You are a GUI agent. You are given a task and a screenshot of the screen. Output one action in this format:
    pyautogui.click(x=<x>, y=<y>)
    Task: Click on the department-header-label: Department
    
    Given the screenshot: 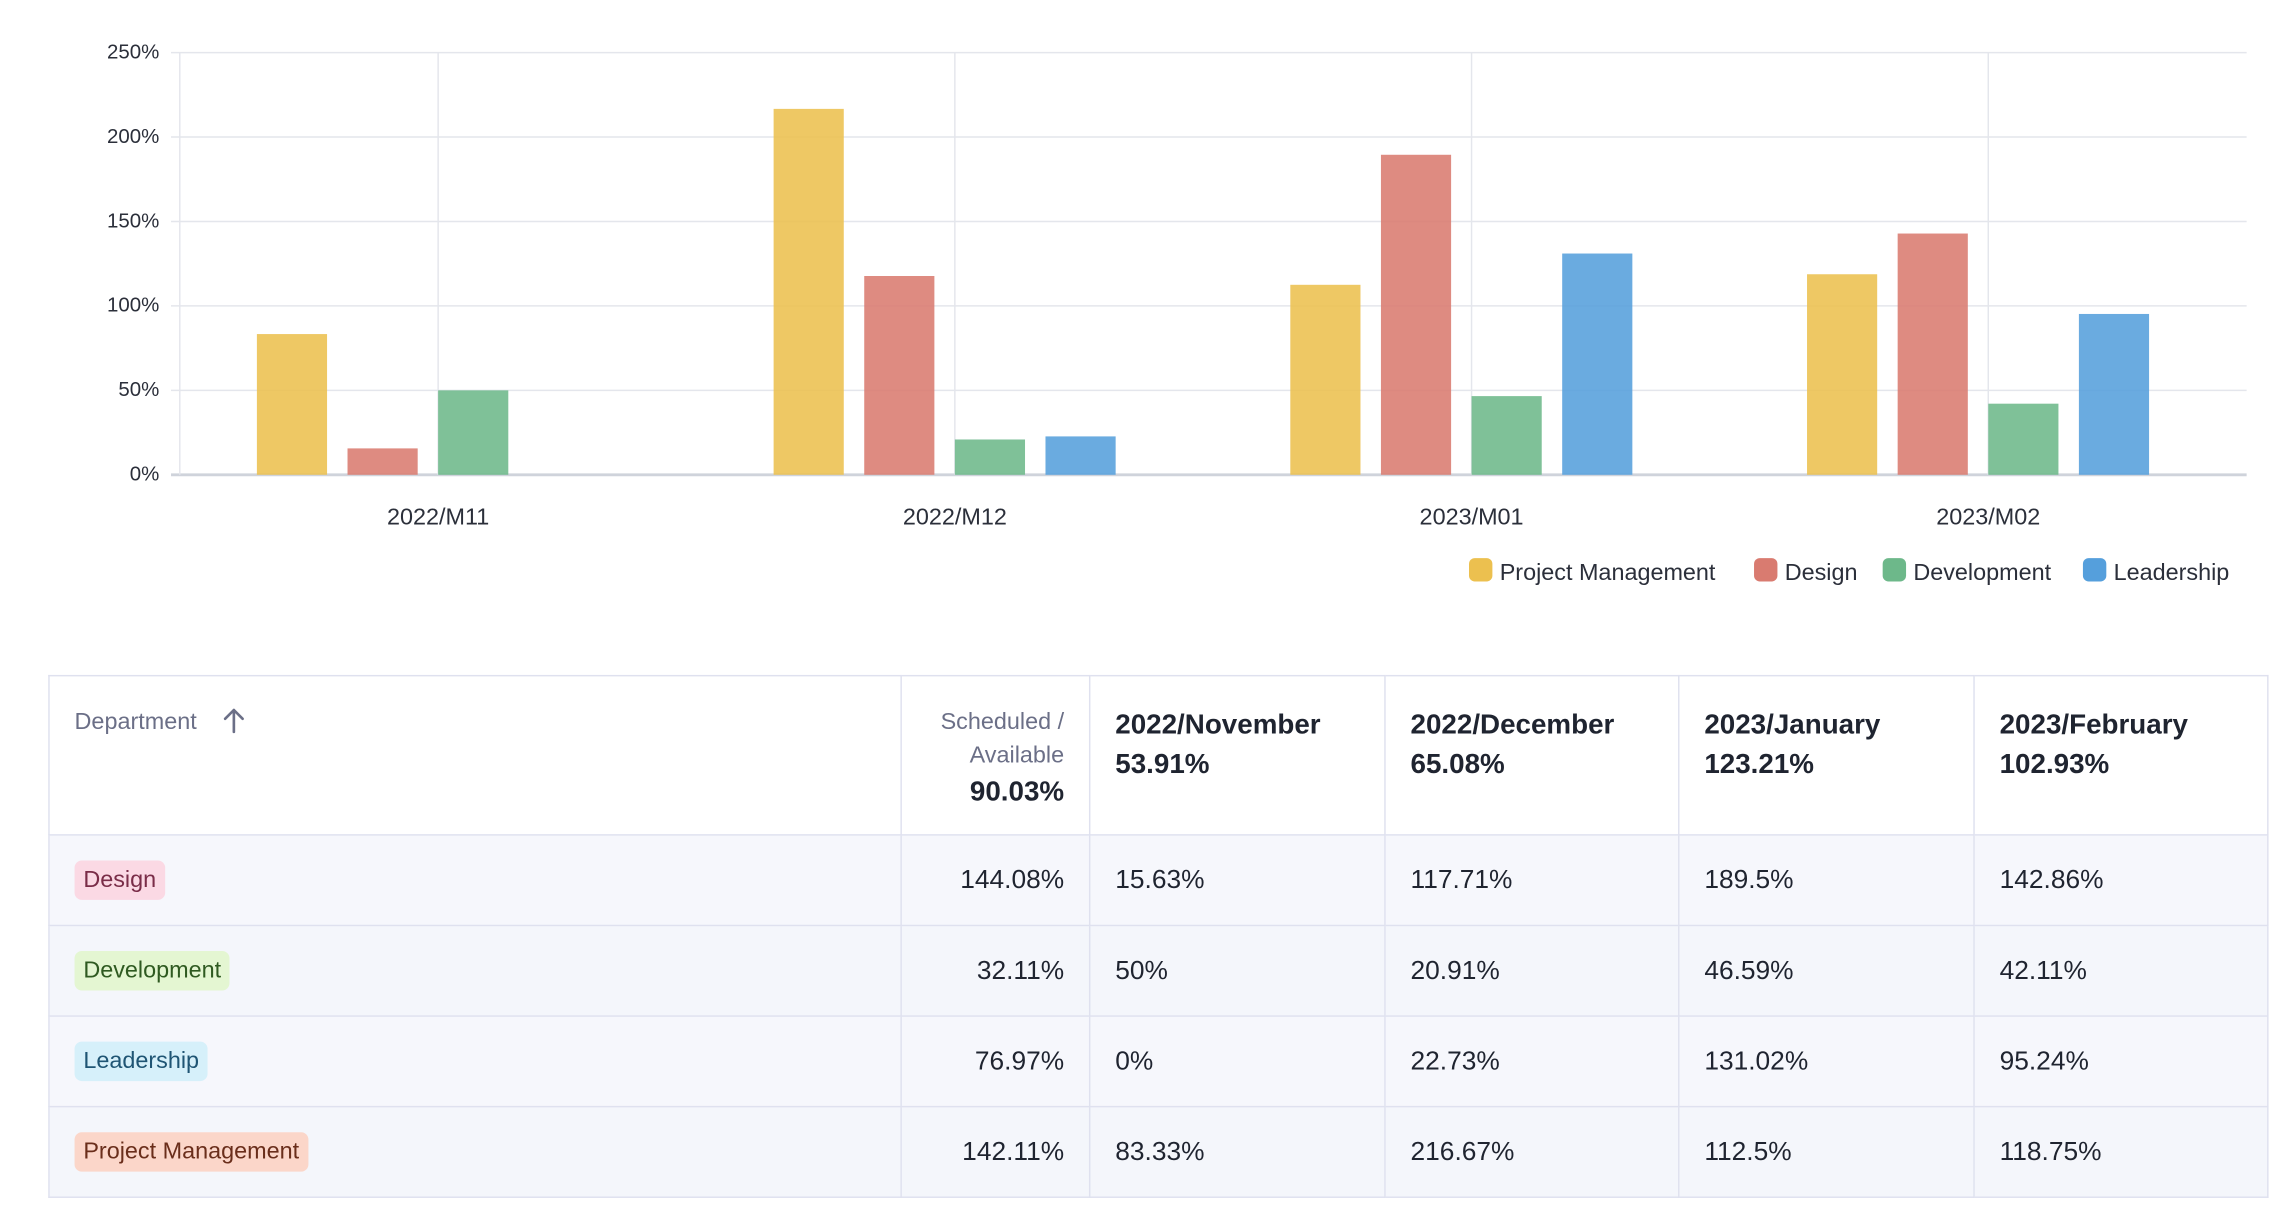 What is the action you would take?
    pyautogui.click(x=135, y=722)
    